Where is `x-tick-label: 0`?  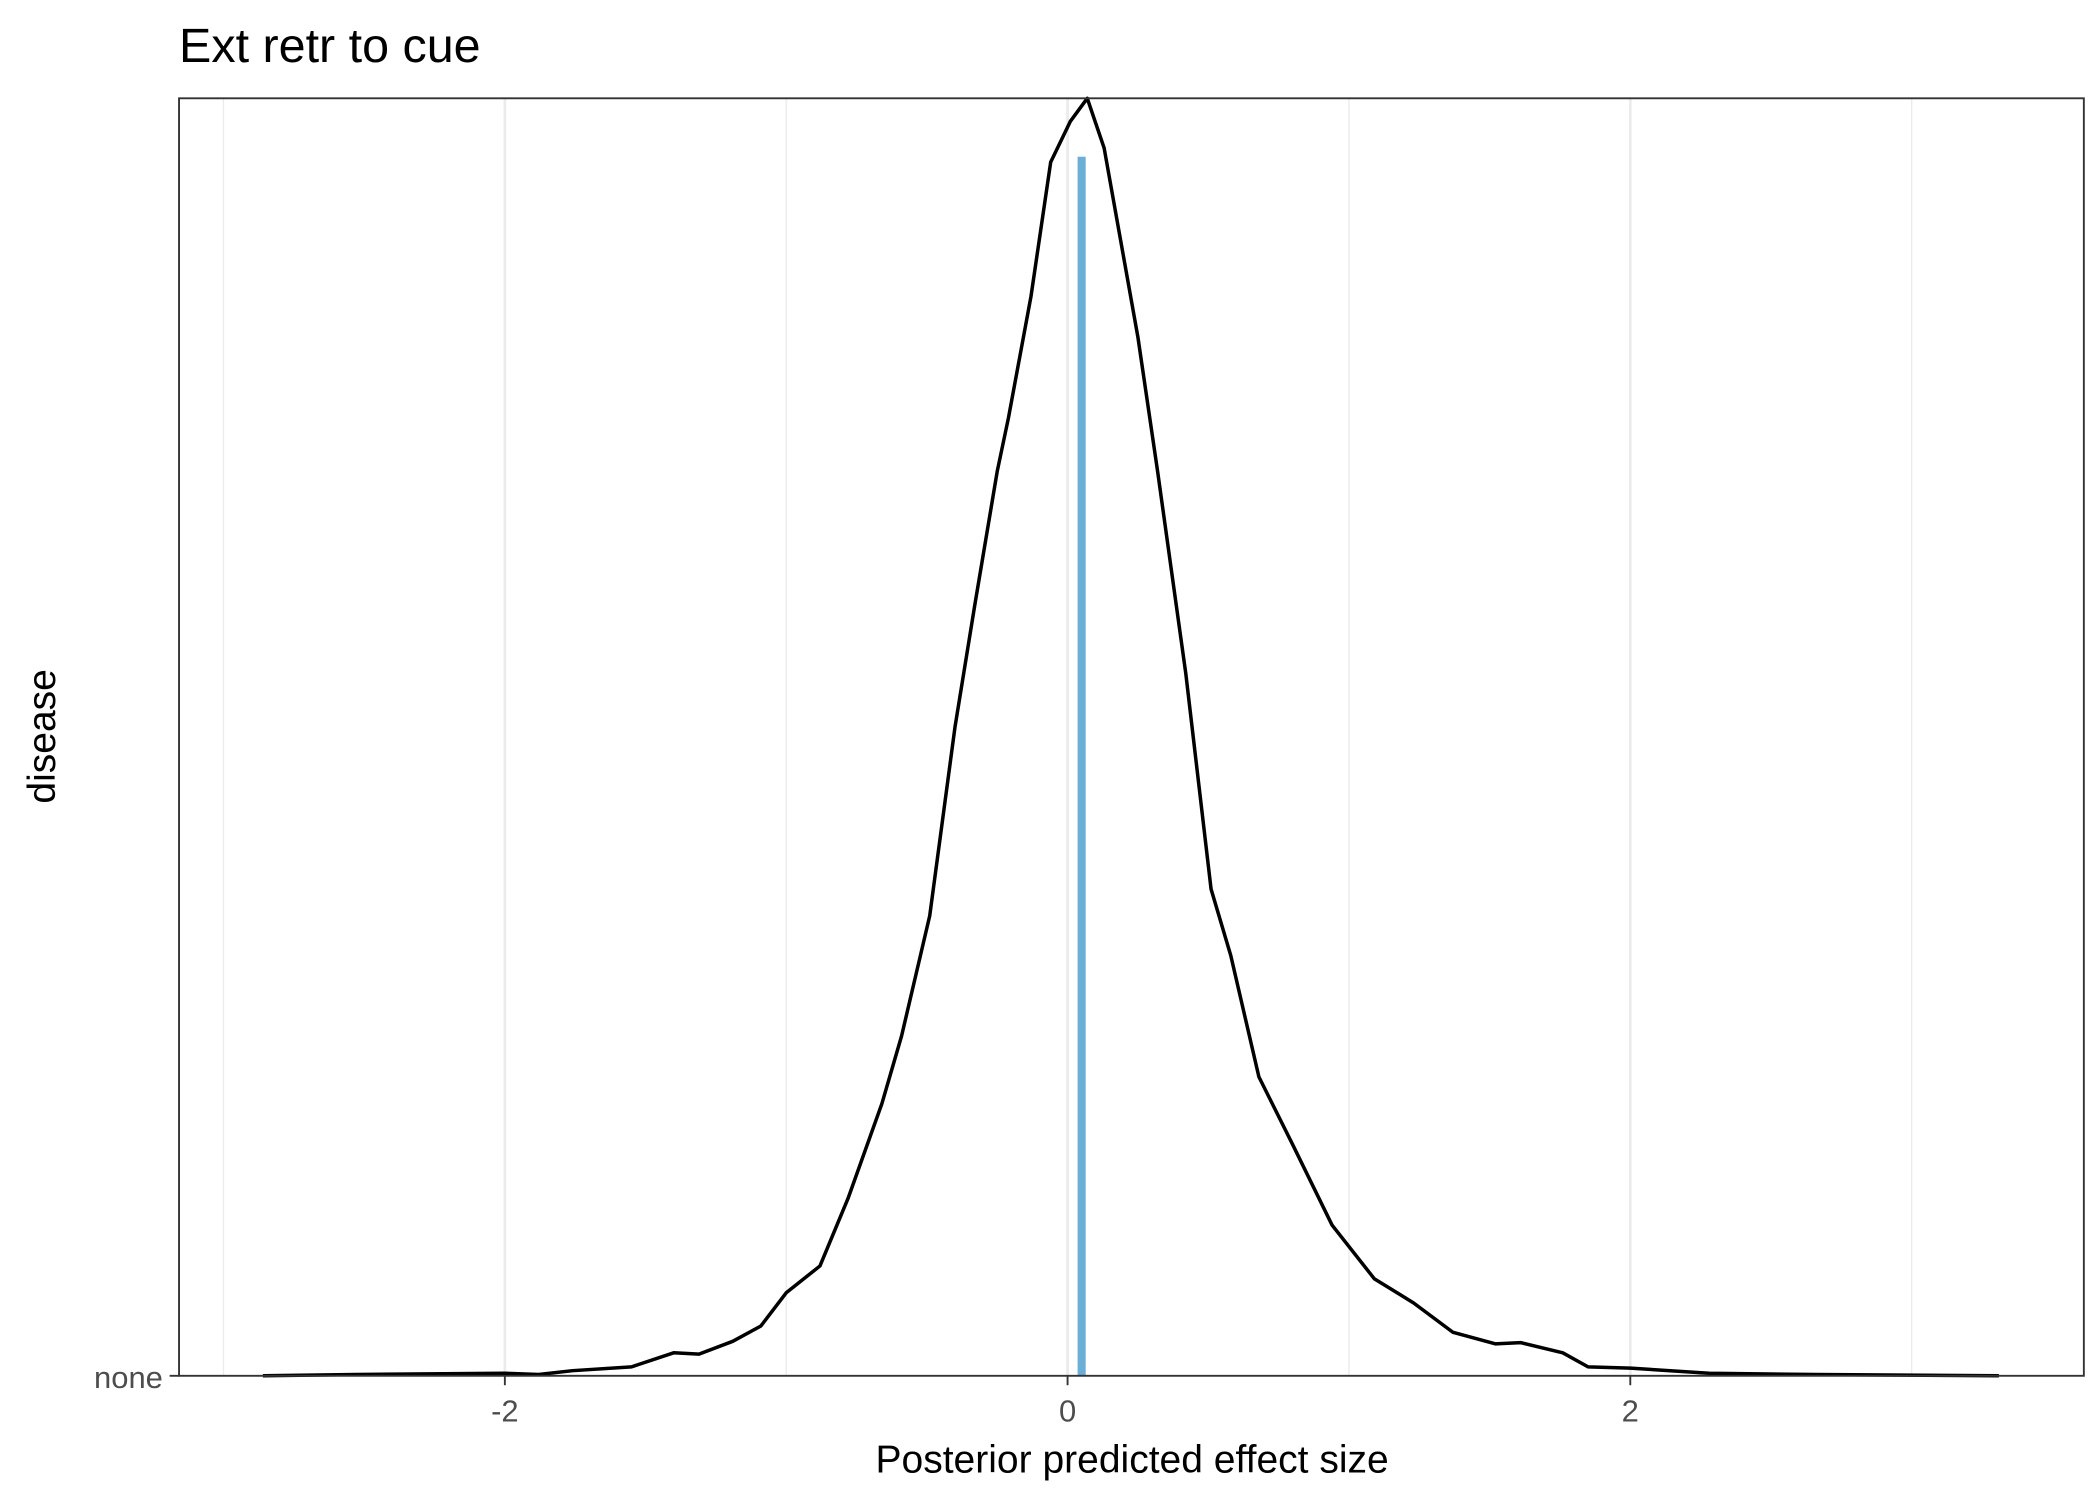 x-tick-label: 0 is located at coordinates (1067, 1411).